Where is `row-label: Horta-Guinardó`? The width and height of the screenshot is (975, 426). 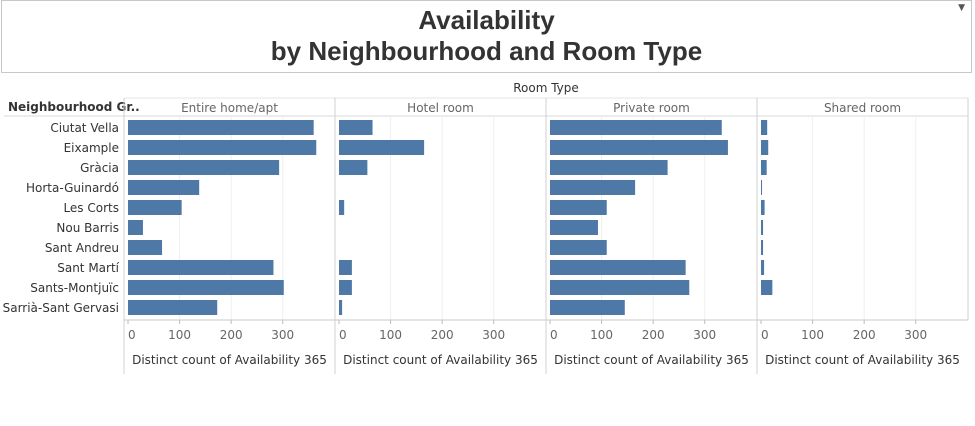
row-label: Horta-Guinardó is located at coordinates (72, 188).